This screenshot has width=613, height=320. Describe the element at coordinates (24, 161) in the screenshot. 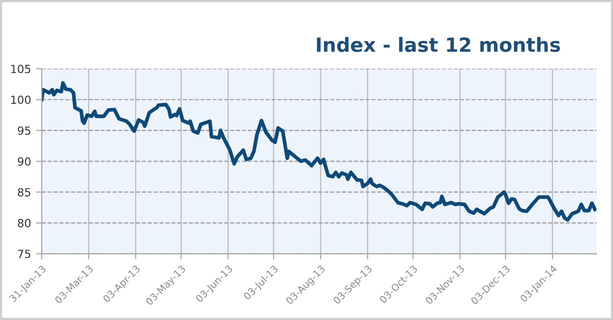

I see `y-tick-label: 90` at that location.